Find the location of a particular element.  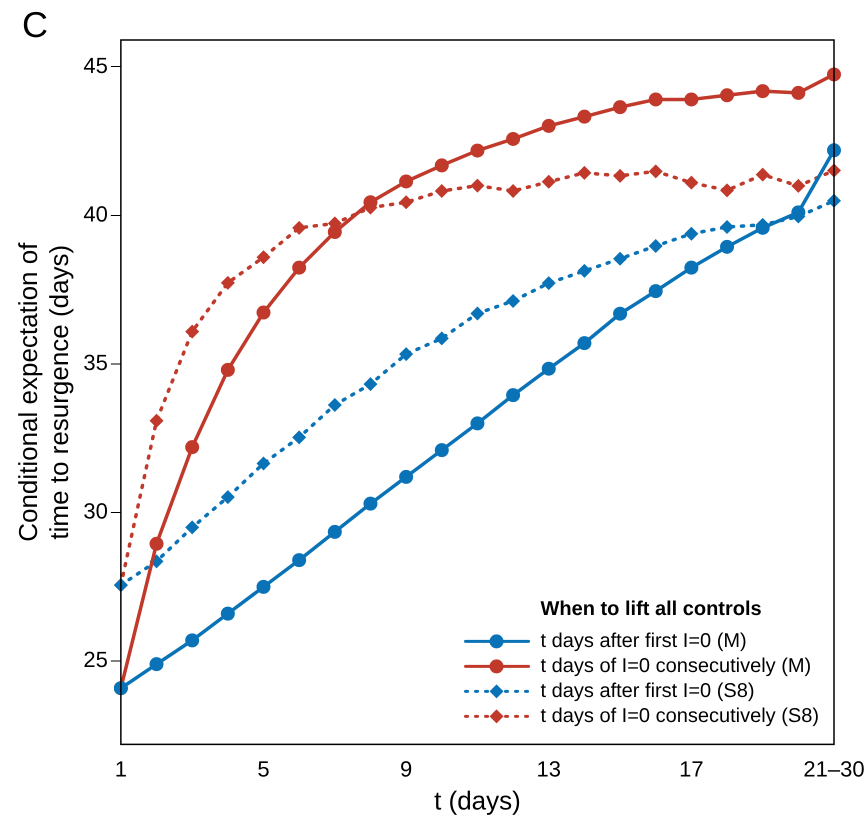

x-tick-label: 21–30 is located at coordinates (833, 769).